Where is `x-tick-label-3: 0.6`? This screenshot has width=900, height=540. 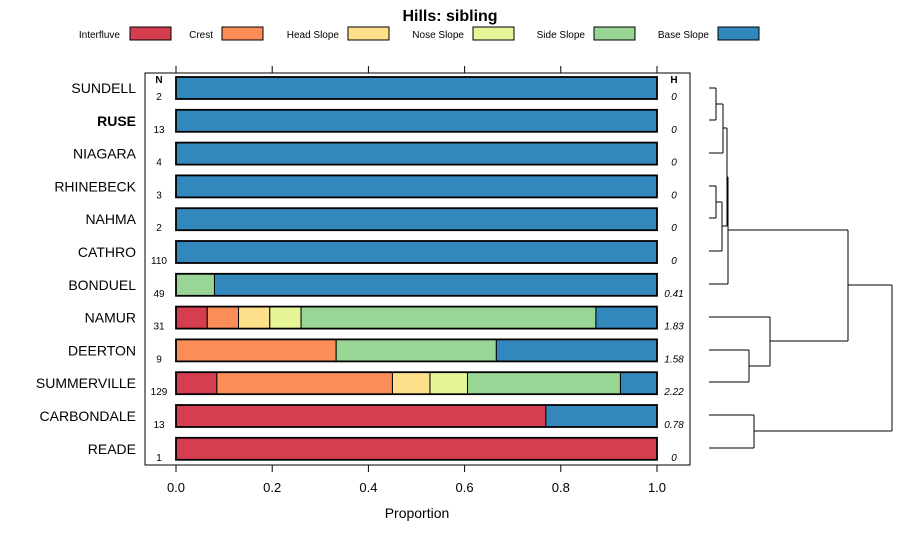 x-tick-label-3: 0.6 is located at coordinates (465, 487).